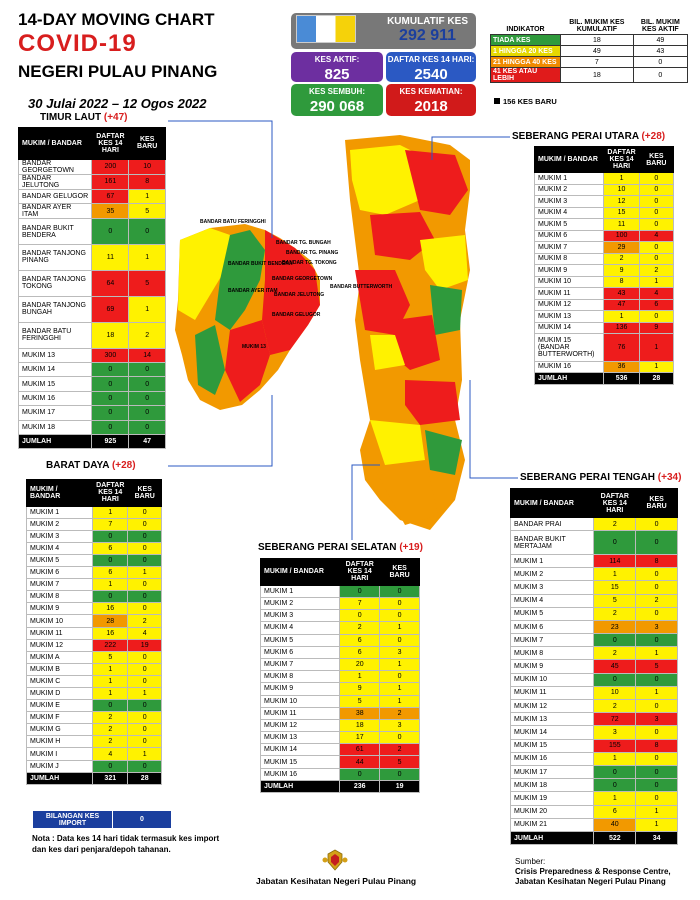  Describe the element at coordinates (525, 75) in the screenshot. I see `indicator-label: 41 KES ATAU LEBIH` at that location.